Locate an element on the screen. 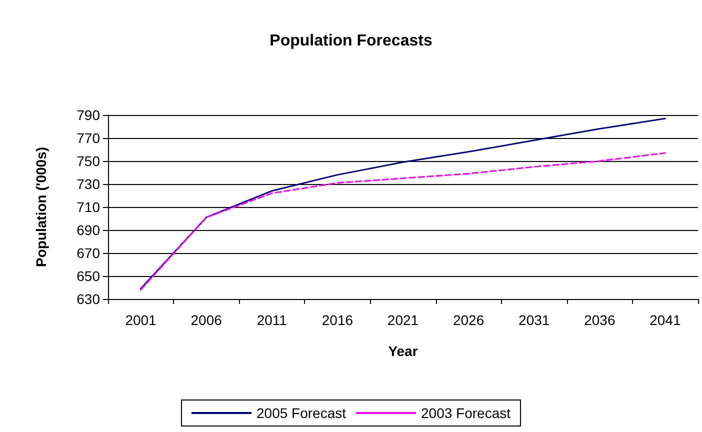  y-axis-title: Population ('000s) is located at coordinates (41, 207).